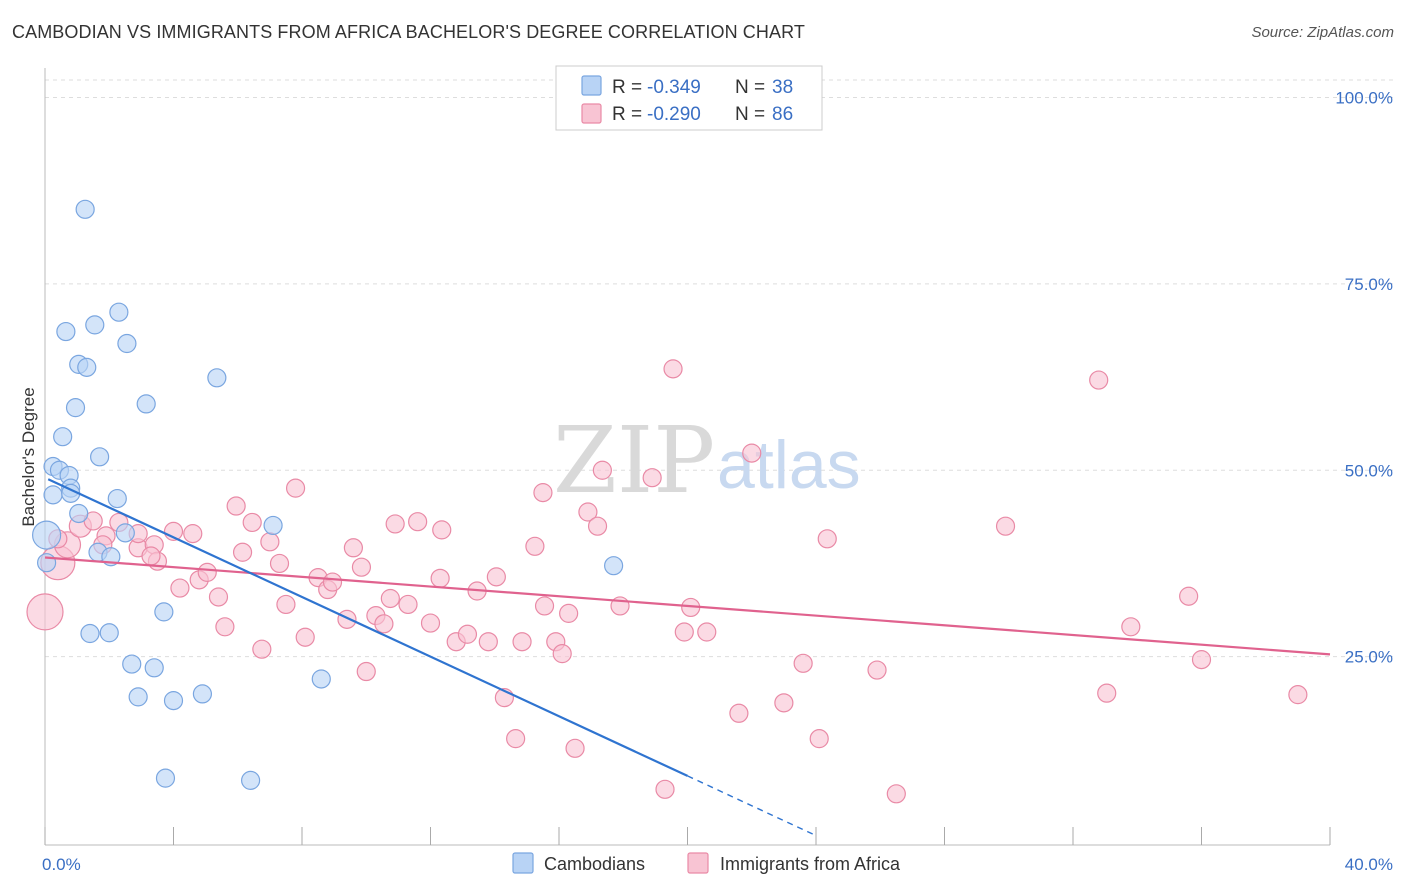 This screenshot has width=1406, height=892. I want to click on legend-stats: R = -0.349 N = 38 R = -0.290 N = 86, so click(689, 98).